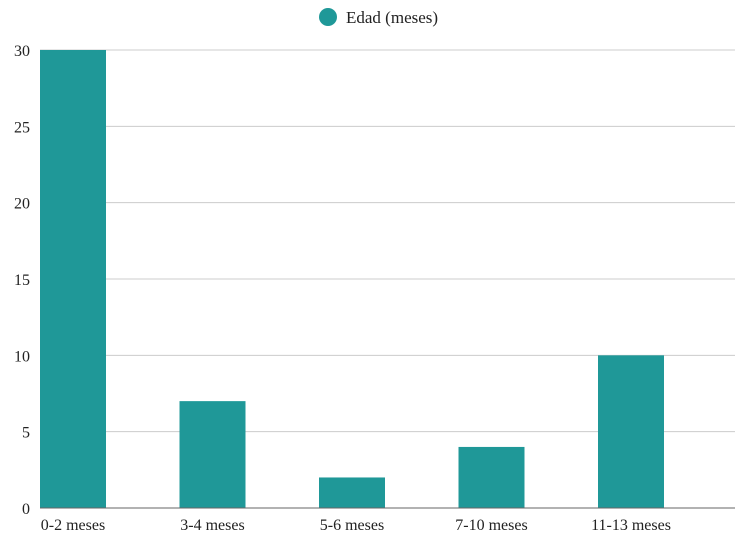 This screenshot has width=747, height=537. I want to click on legend: Edad (meses), so click(378, 17).